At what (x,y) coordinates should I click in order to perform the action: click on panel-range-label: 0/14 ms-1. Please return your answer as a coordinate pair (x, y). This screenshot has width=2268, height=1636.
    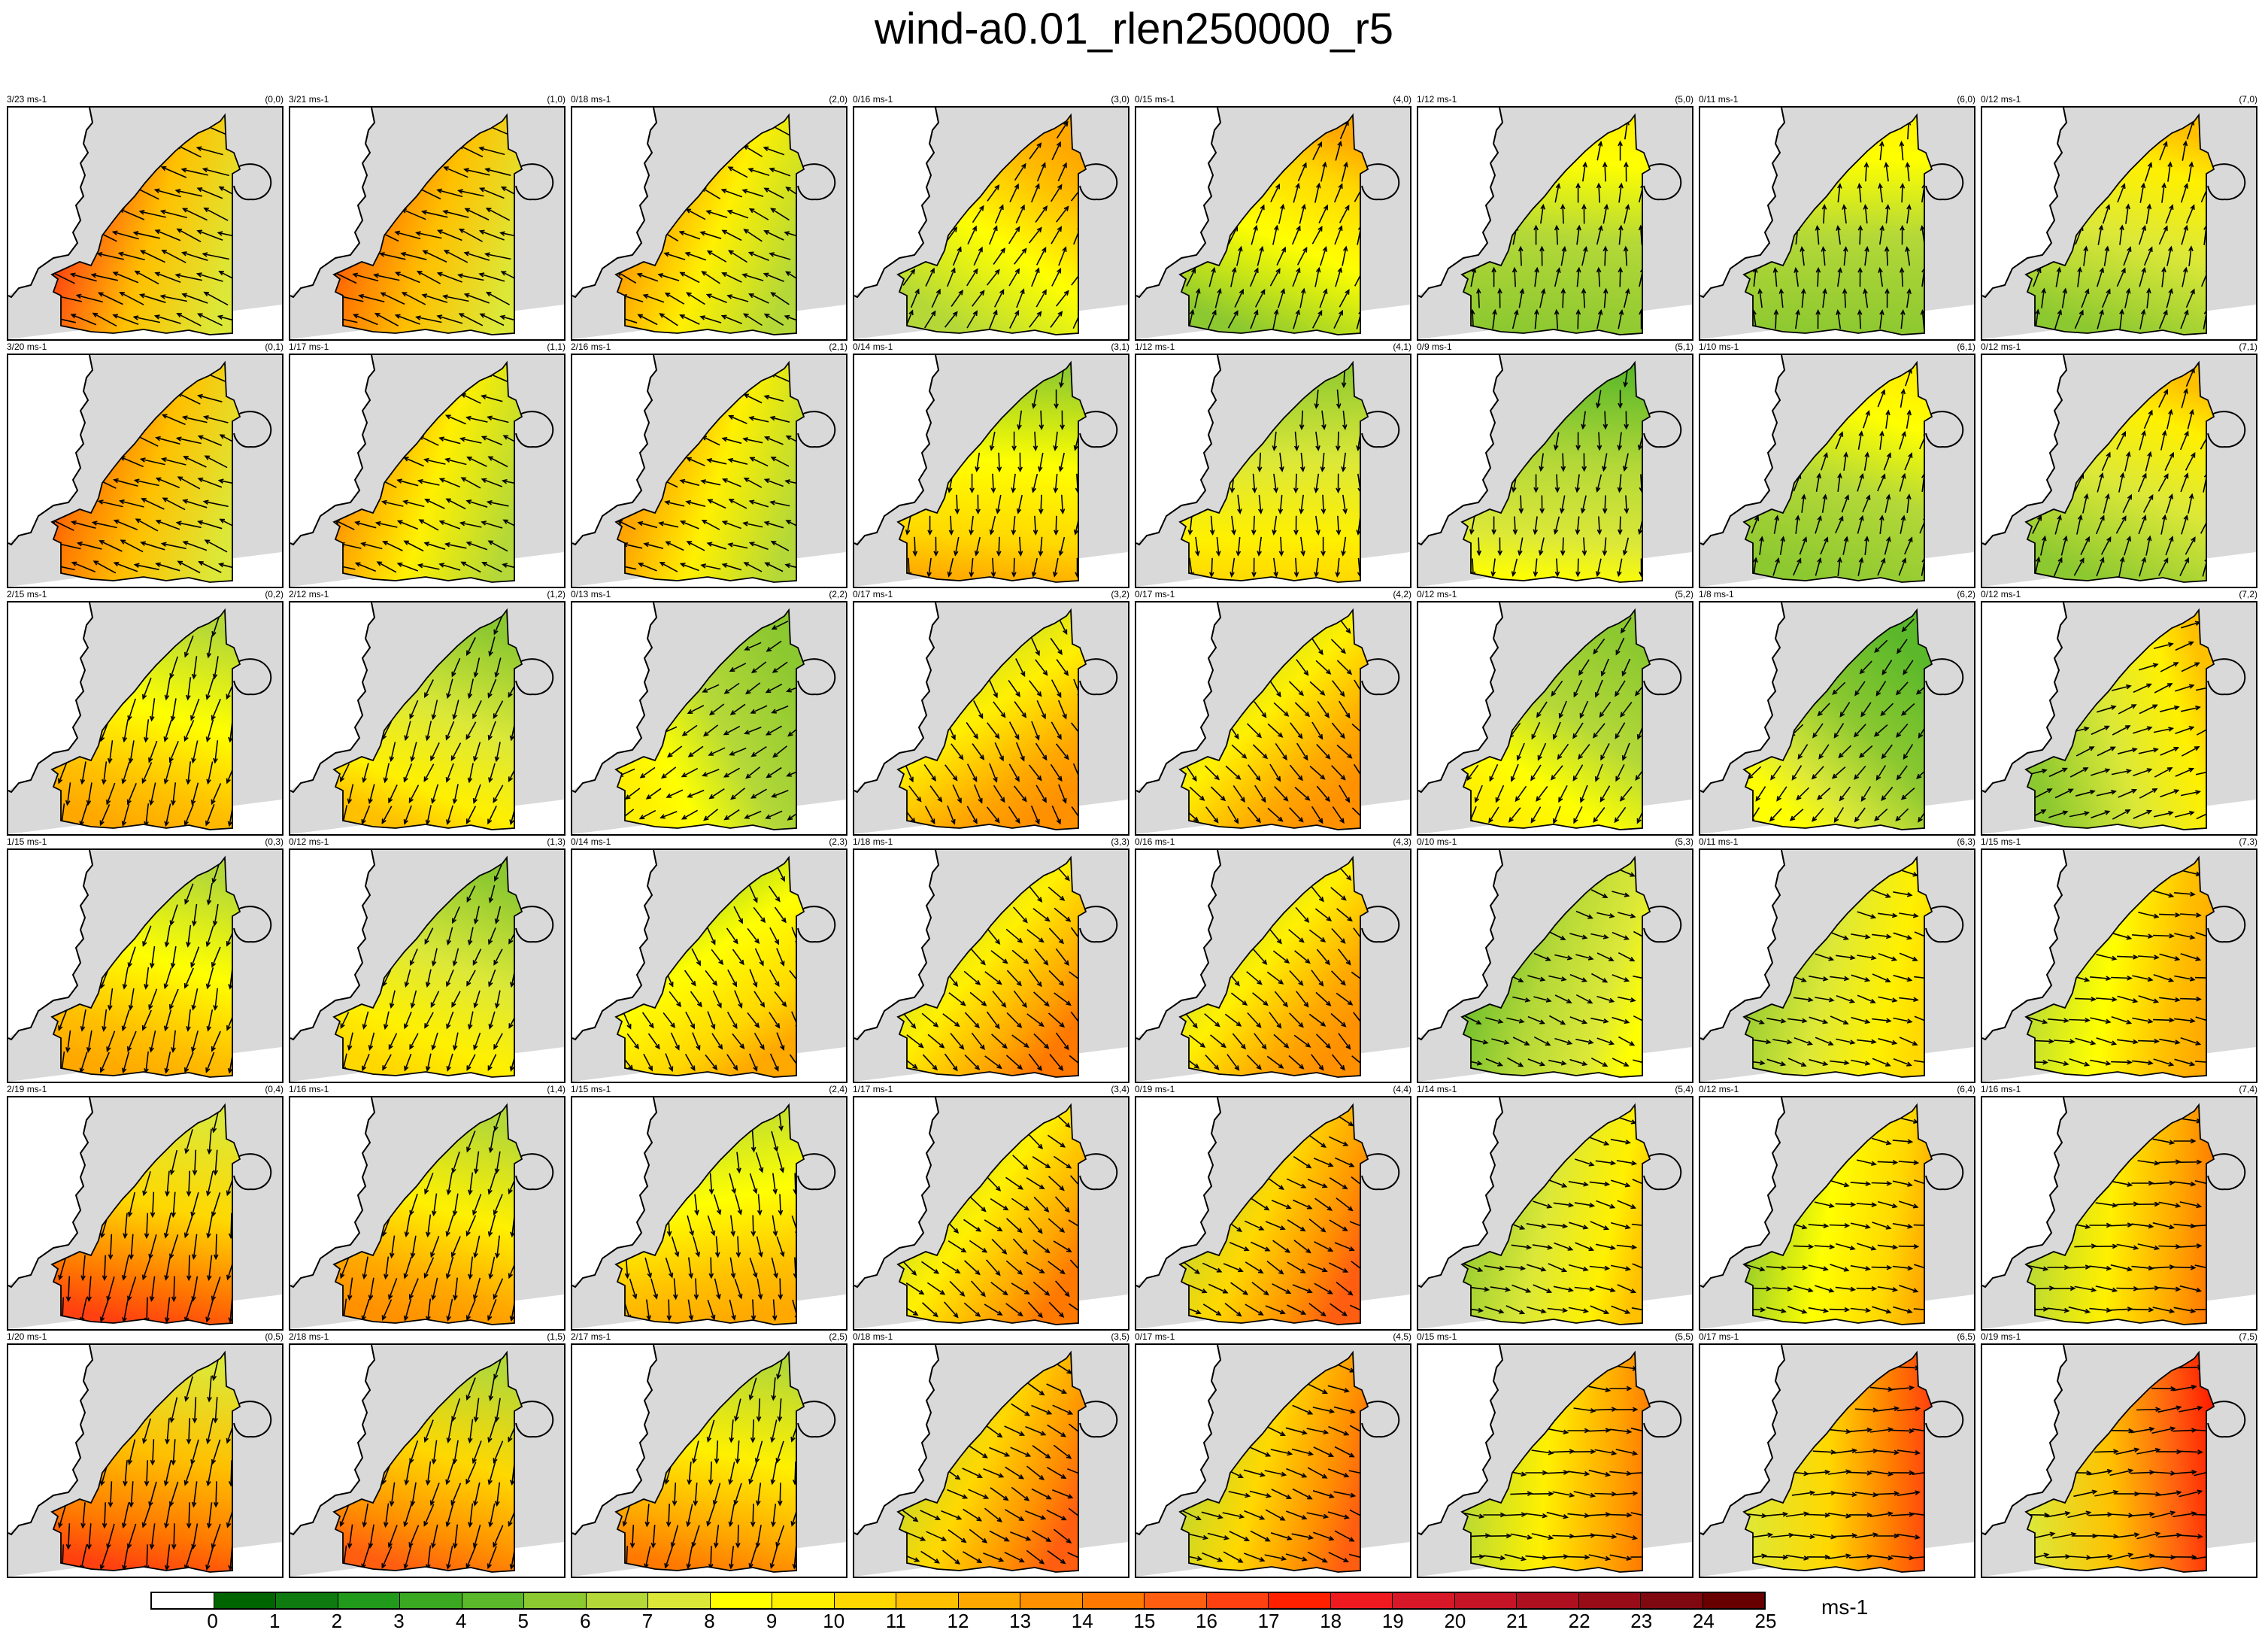
    Looking at the image, I should click on (873, 346).